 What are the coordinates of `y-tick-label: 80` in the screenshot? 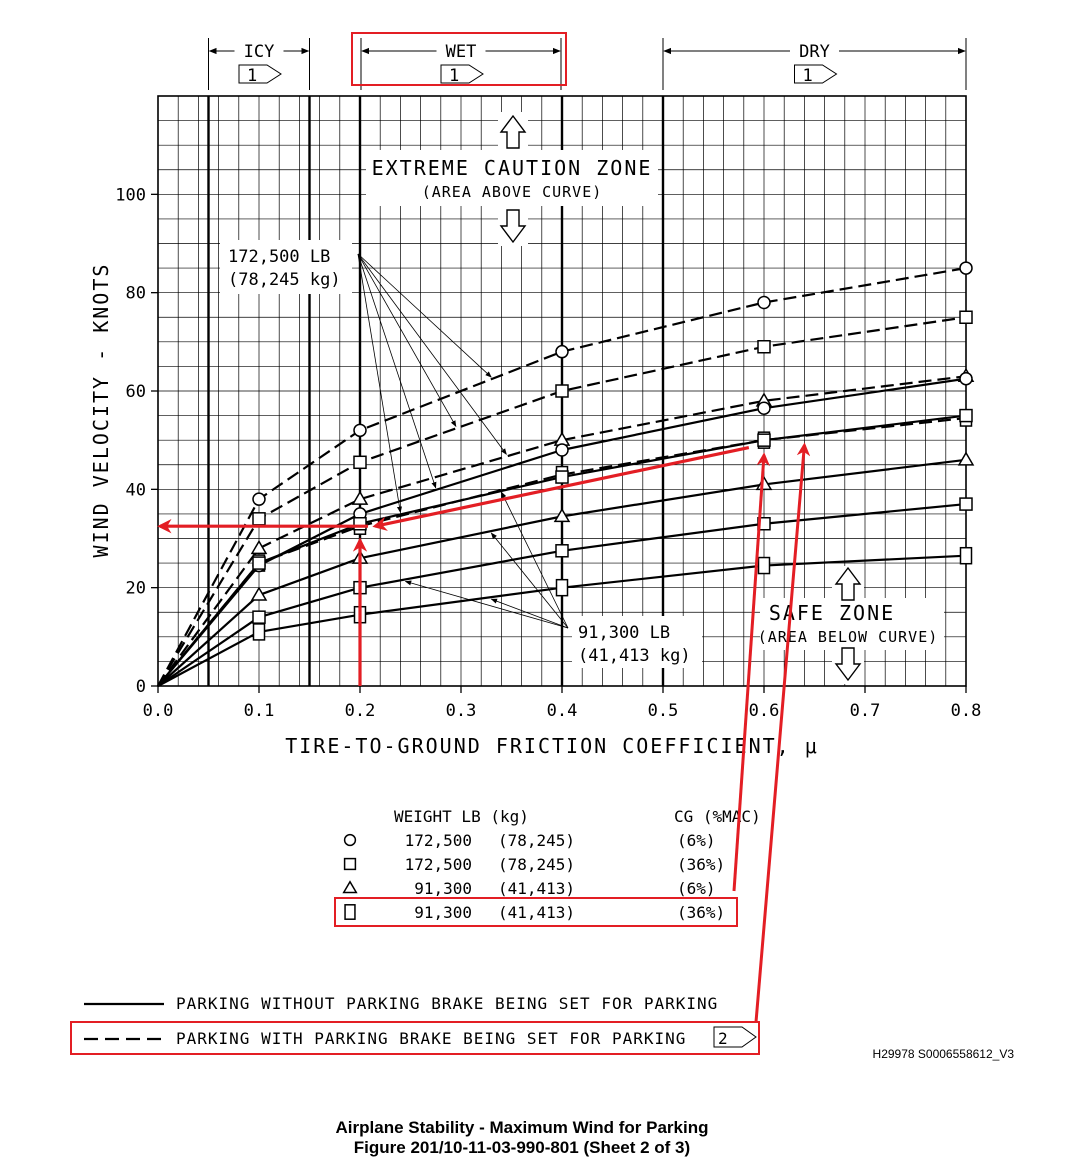 It's located at (136, 294).